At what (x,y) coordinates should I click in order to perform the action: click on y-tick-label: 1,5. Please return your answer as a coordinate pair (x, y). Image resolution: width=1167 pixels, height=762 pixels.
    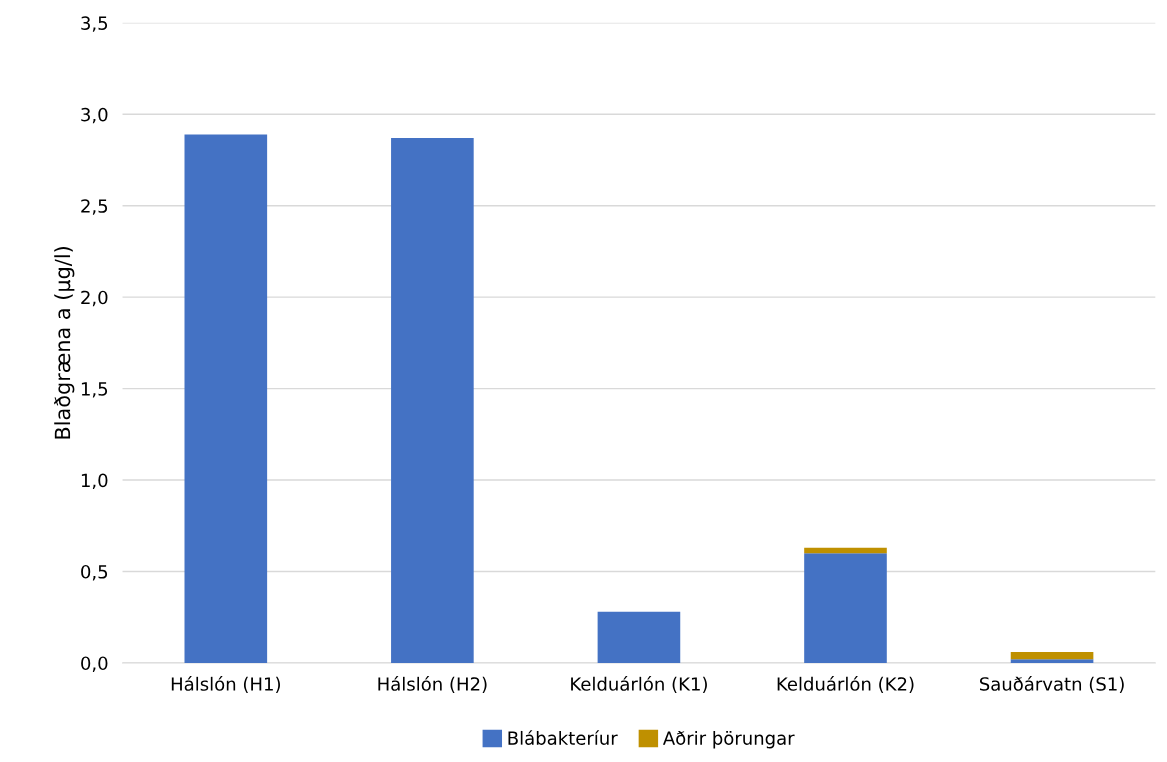
    Looking at the image, I should click on (94, 390).